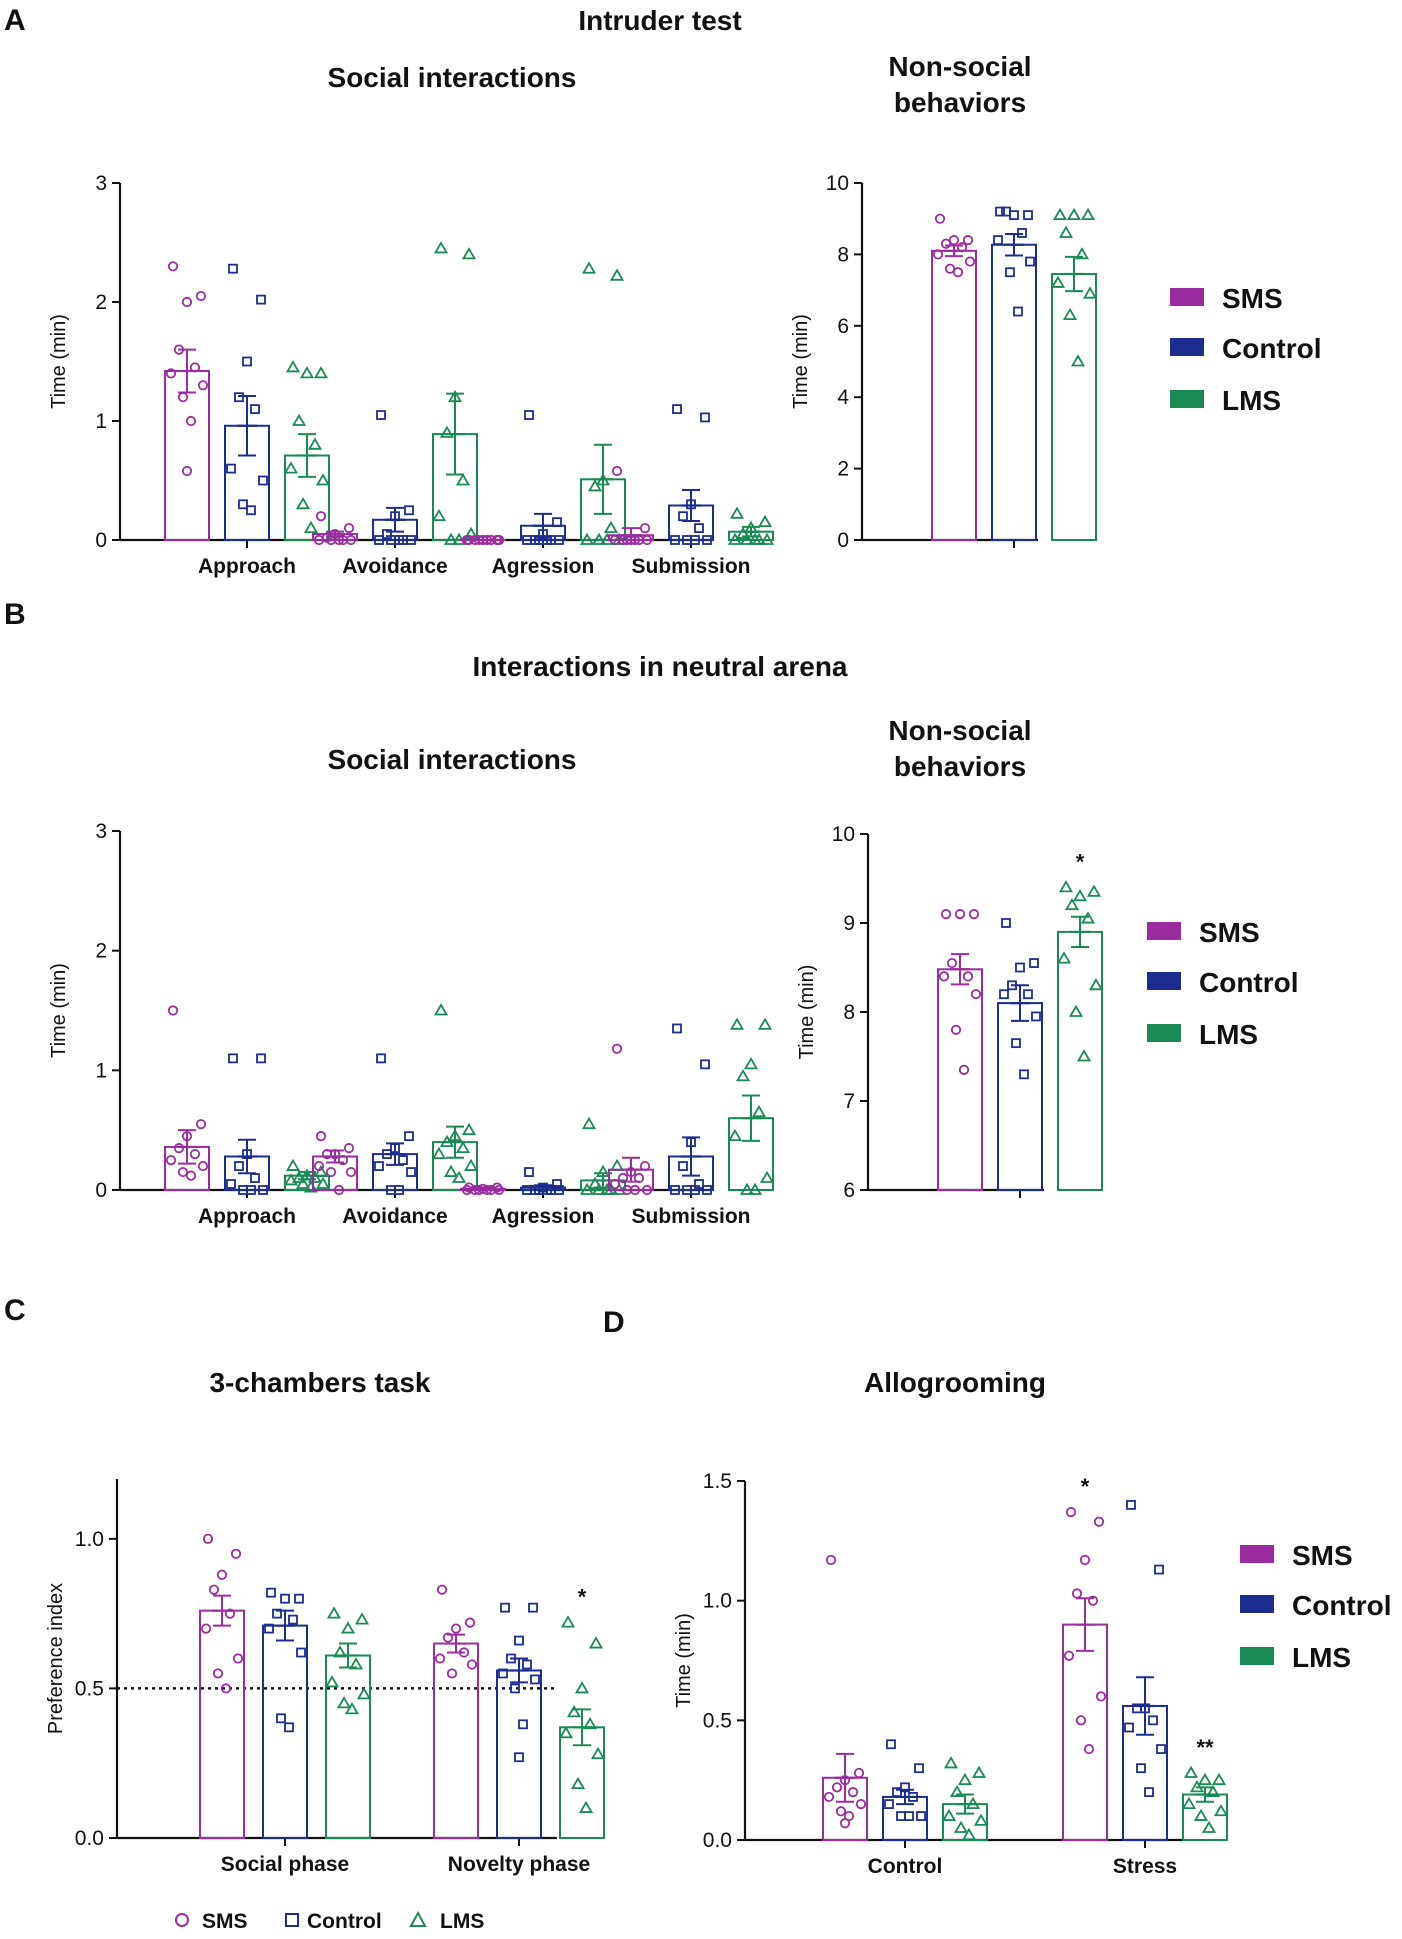  What do you see at coordinates (101, 421) in the screenshot?
I see `y-tick-label: 1` at bounding box center [101, 421].